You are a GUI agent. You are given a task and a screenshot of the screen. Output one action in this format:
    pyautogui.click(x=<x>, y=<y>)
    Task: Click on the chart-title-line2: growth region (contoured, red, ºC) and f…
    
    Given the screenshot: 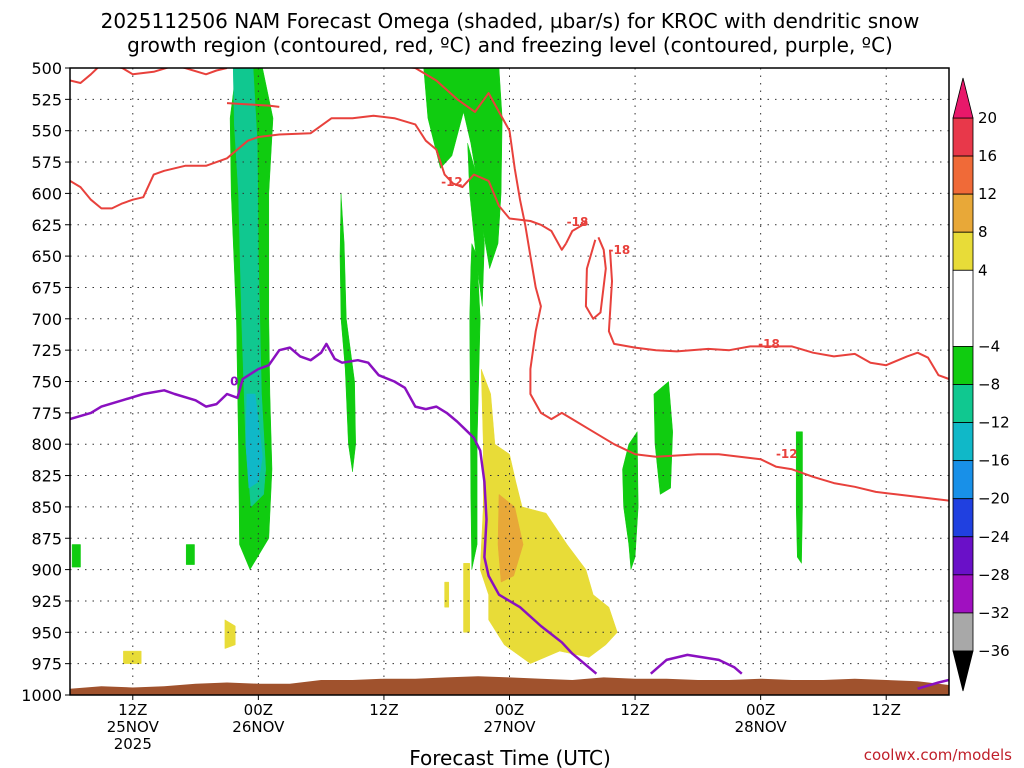 What is the action you would take?
    pyautogui.click(x=510, y=45)
    